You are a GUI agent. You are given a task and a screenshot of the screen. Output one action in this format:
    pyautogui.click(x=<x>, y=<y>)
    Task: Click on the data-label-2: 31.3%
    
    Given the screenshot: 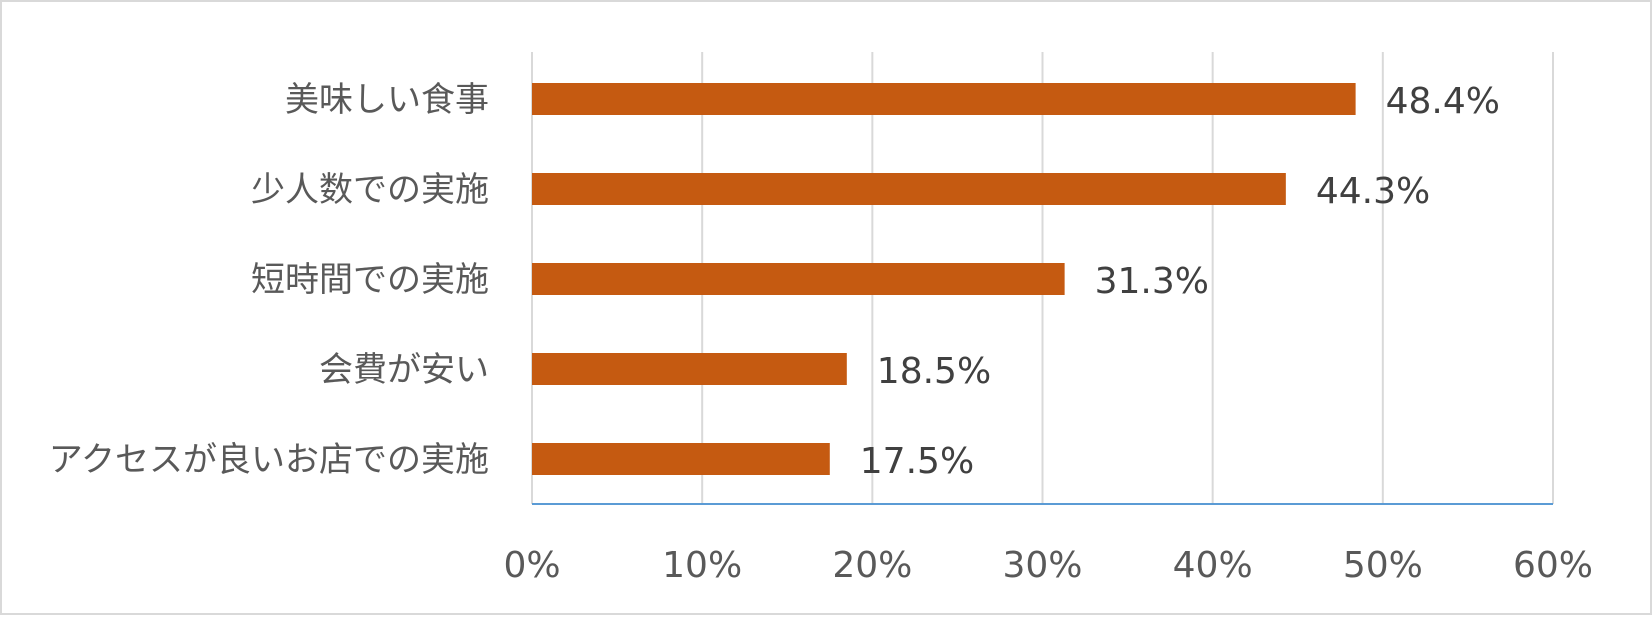 What is the action you would take?
    pyautogui.click(x=1152, y=281)
    